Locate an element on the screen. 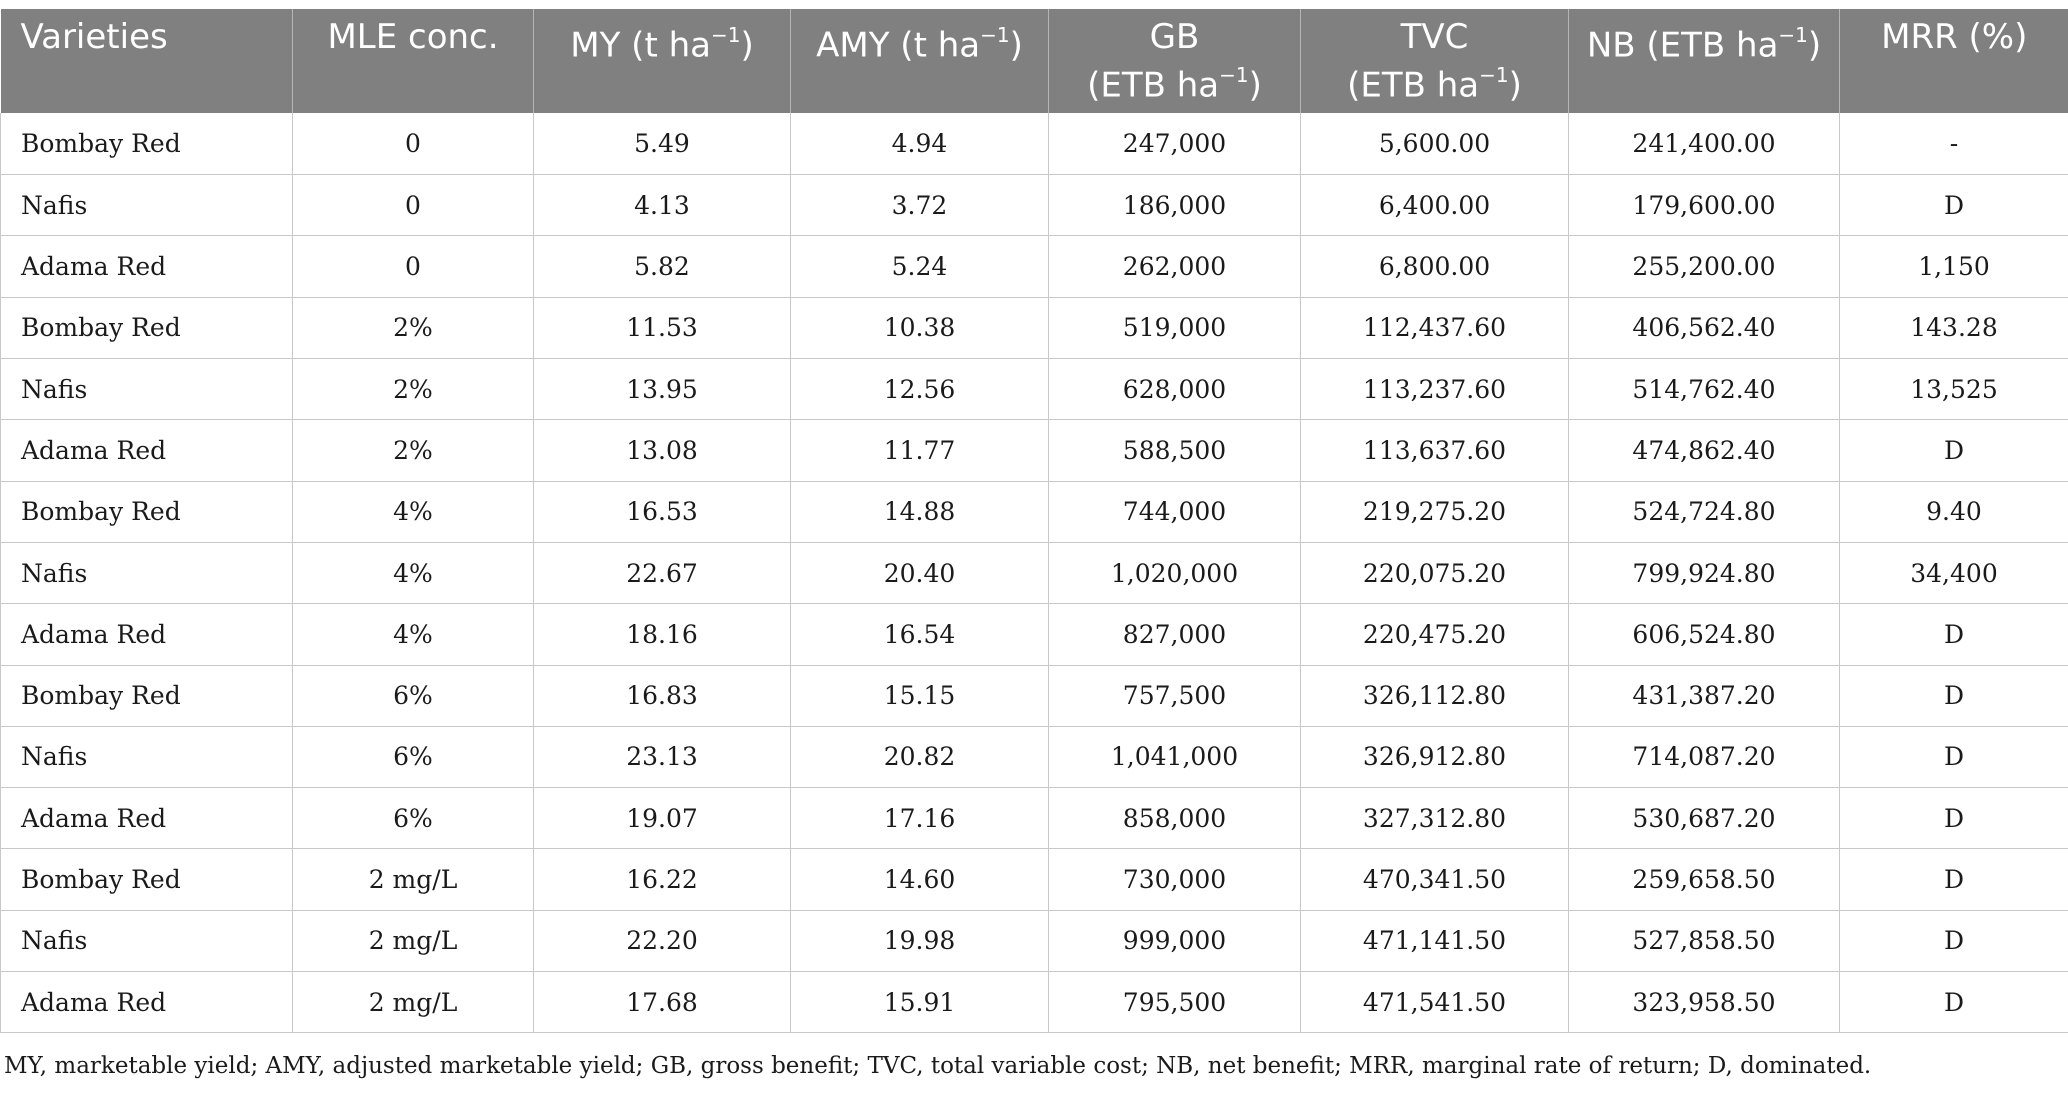  header-tvc: TVC (ETB ha−1) is located at coordinates (1434, 61).